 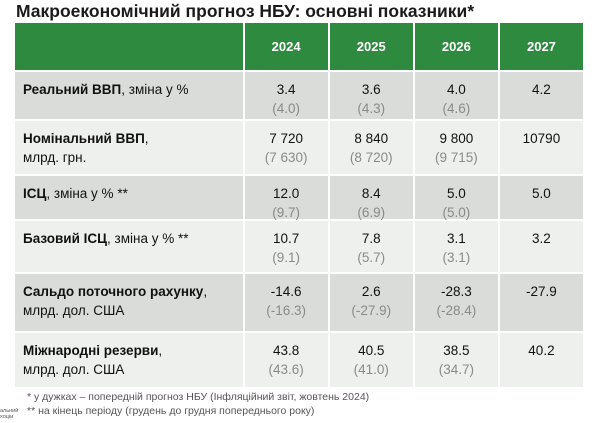 What do you see at coordinates (540, 95) in the screenshot?
I see `value-cell: 4.2` at bounding box center [540, 95].